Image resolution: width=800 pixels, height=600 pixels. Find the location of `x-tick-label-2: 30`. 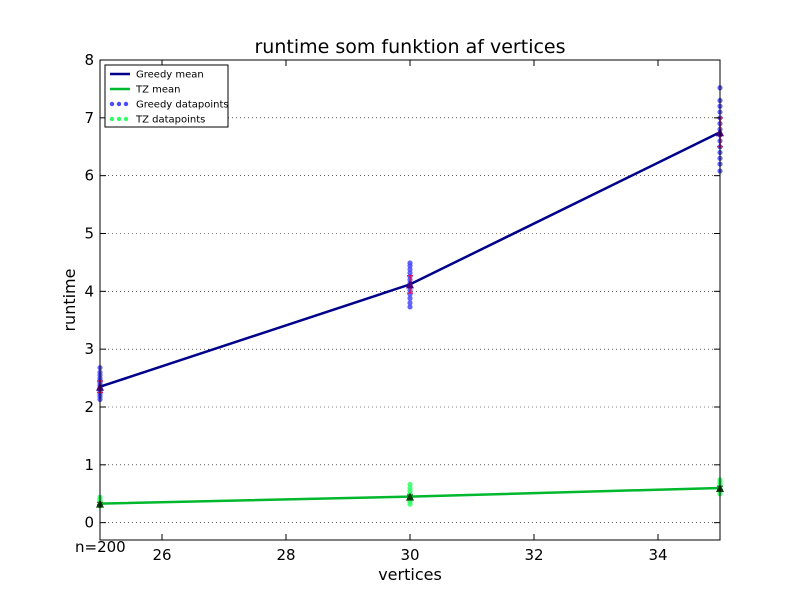

x-tick-label-2: 30 is located at coordinates (409, 555).